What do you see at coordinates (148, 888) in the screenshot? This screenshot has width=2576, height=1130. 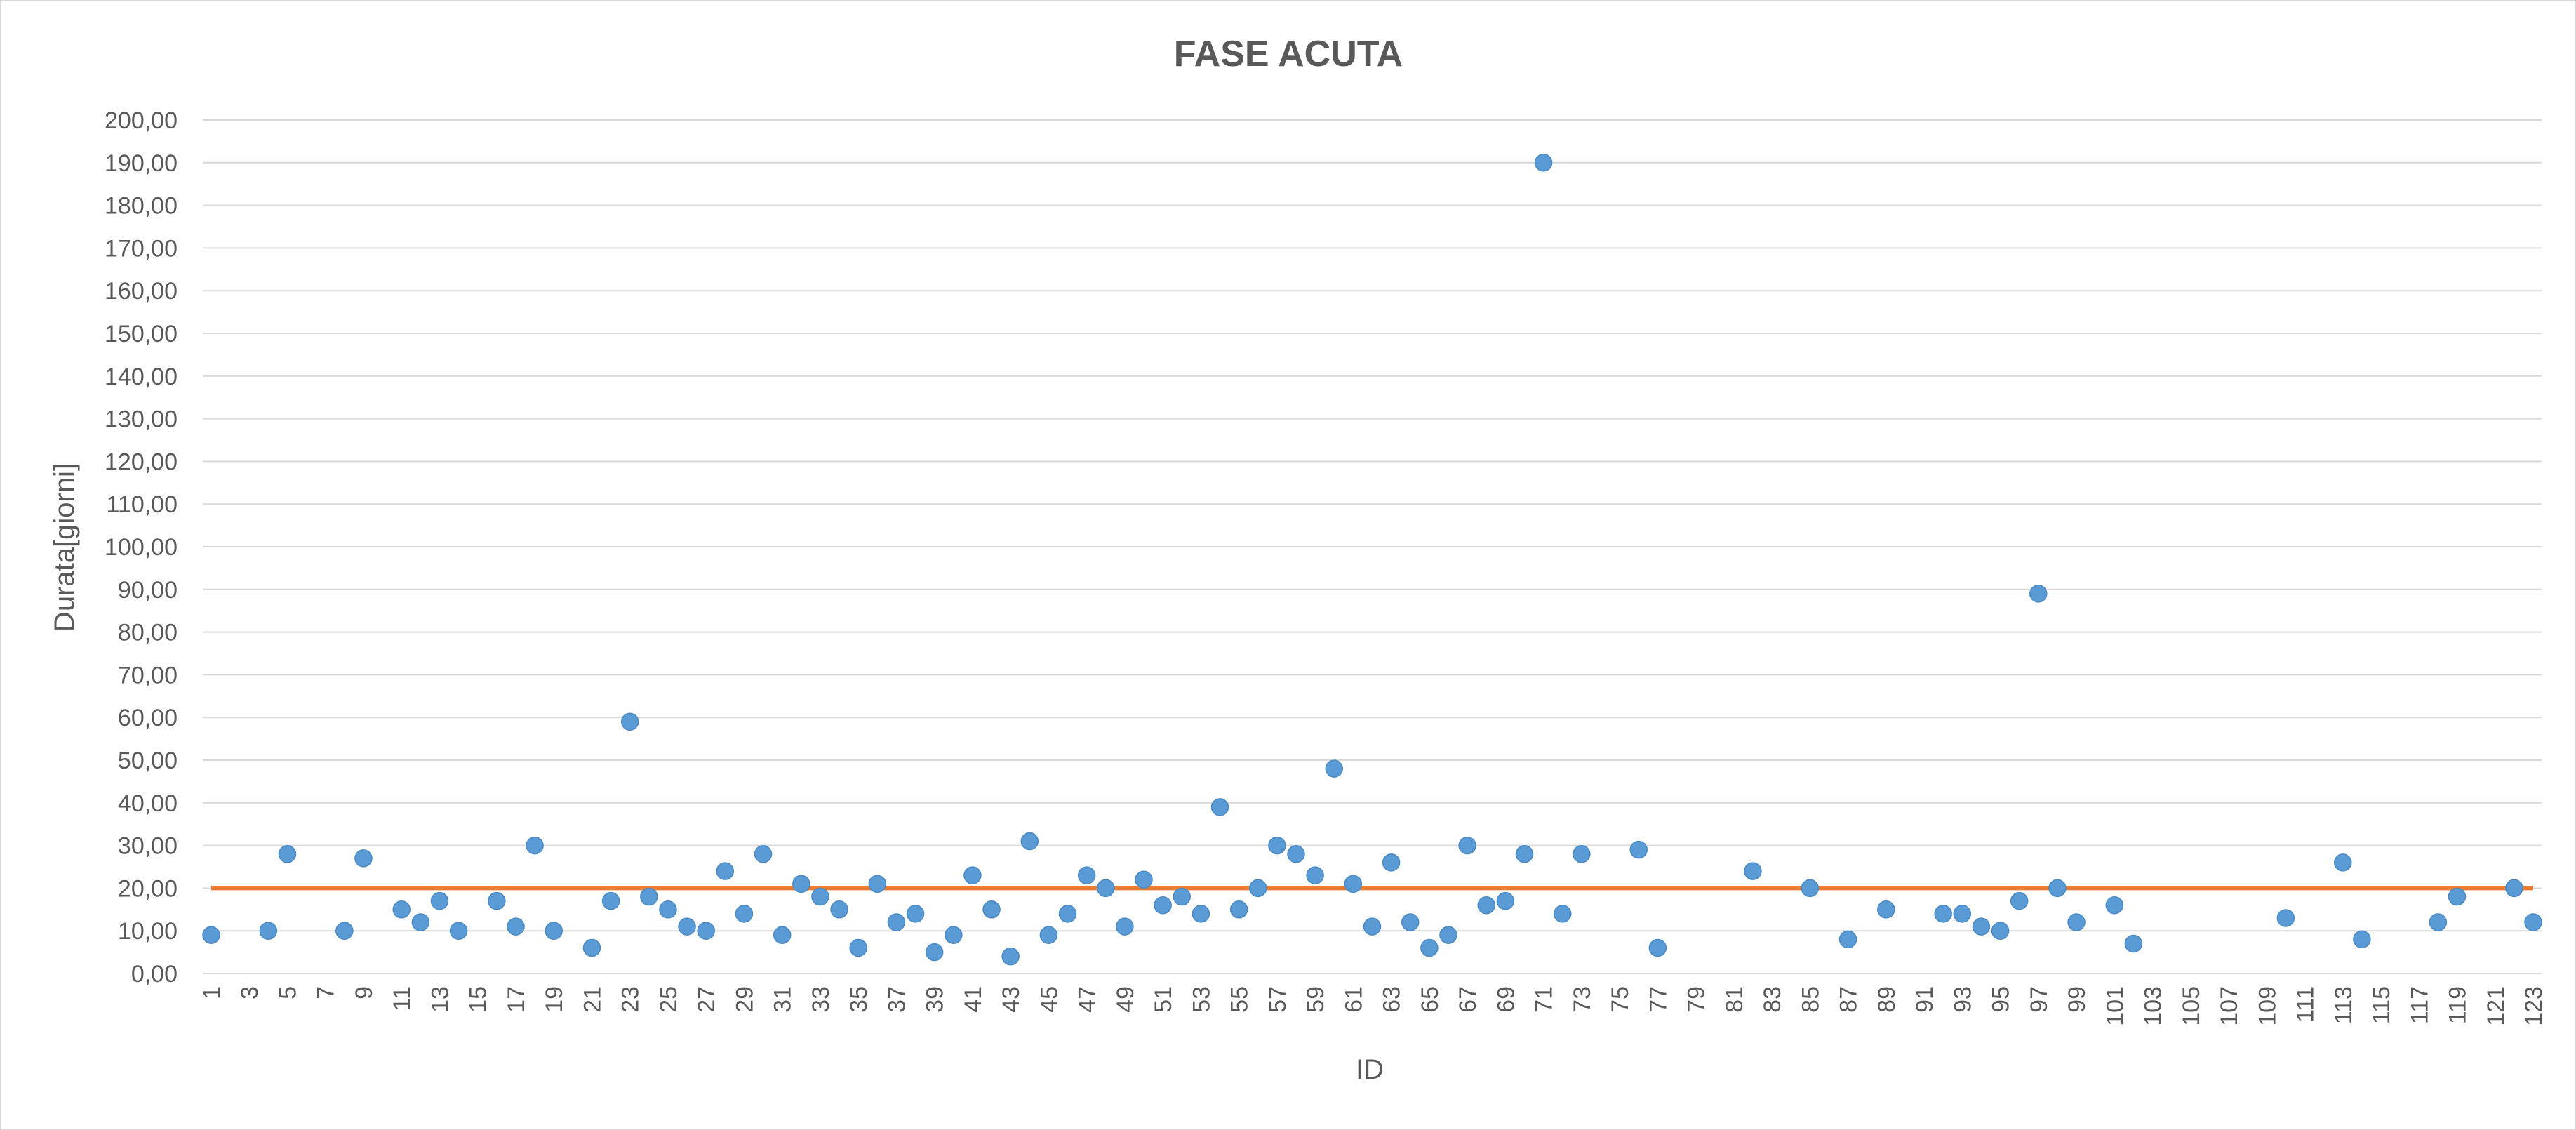 I see `y-tick-label: 20,00` at bounding box center [148, 888].